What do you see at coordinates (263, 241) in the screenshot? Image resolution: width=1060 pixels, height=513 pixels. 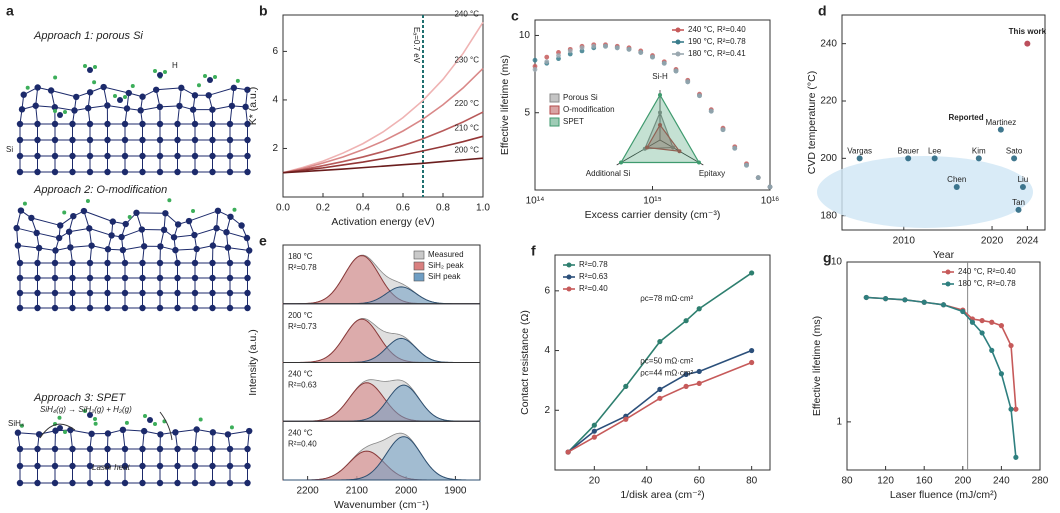 I see `panel-label: e` at bounding box center [263, 241].